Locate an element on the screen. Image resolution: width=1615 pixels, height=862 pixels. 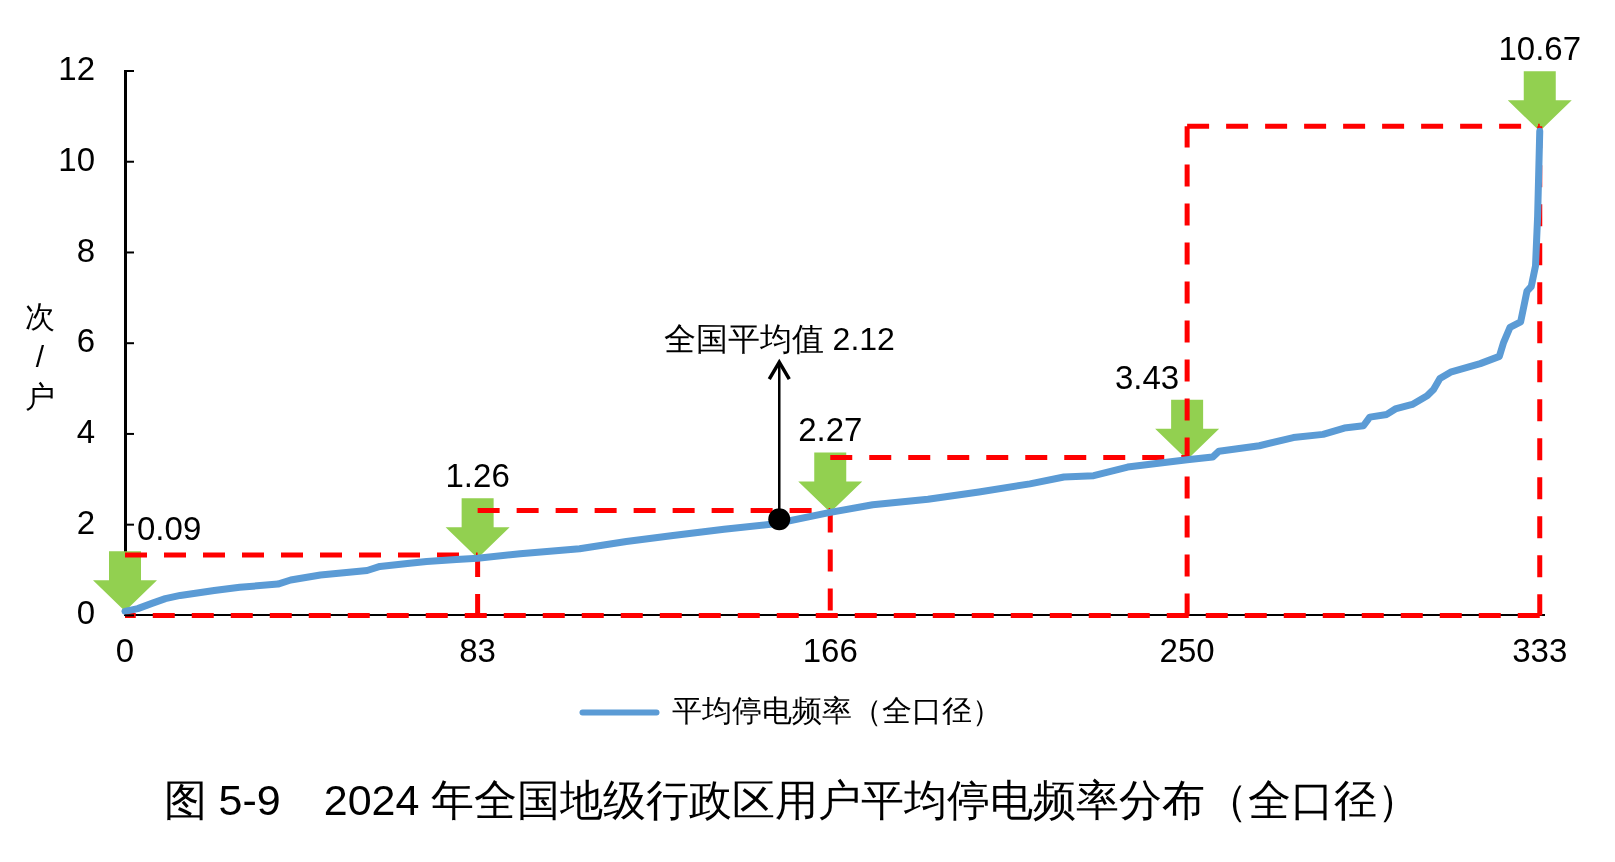
text: 图 5-9 2024 年全国地级行政区用户平均停电频率分布（全口径） is located at coordinates (792, 800).